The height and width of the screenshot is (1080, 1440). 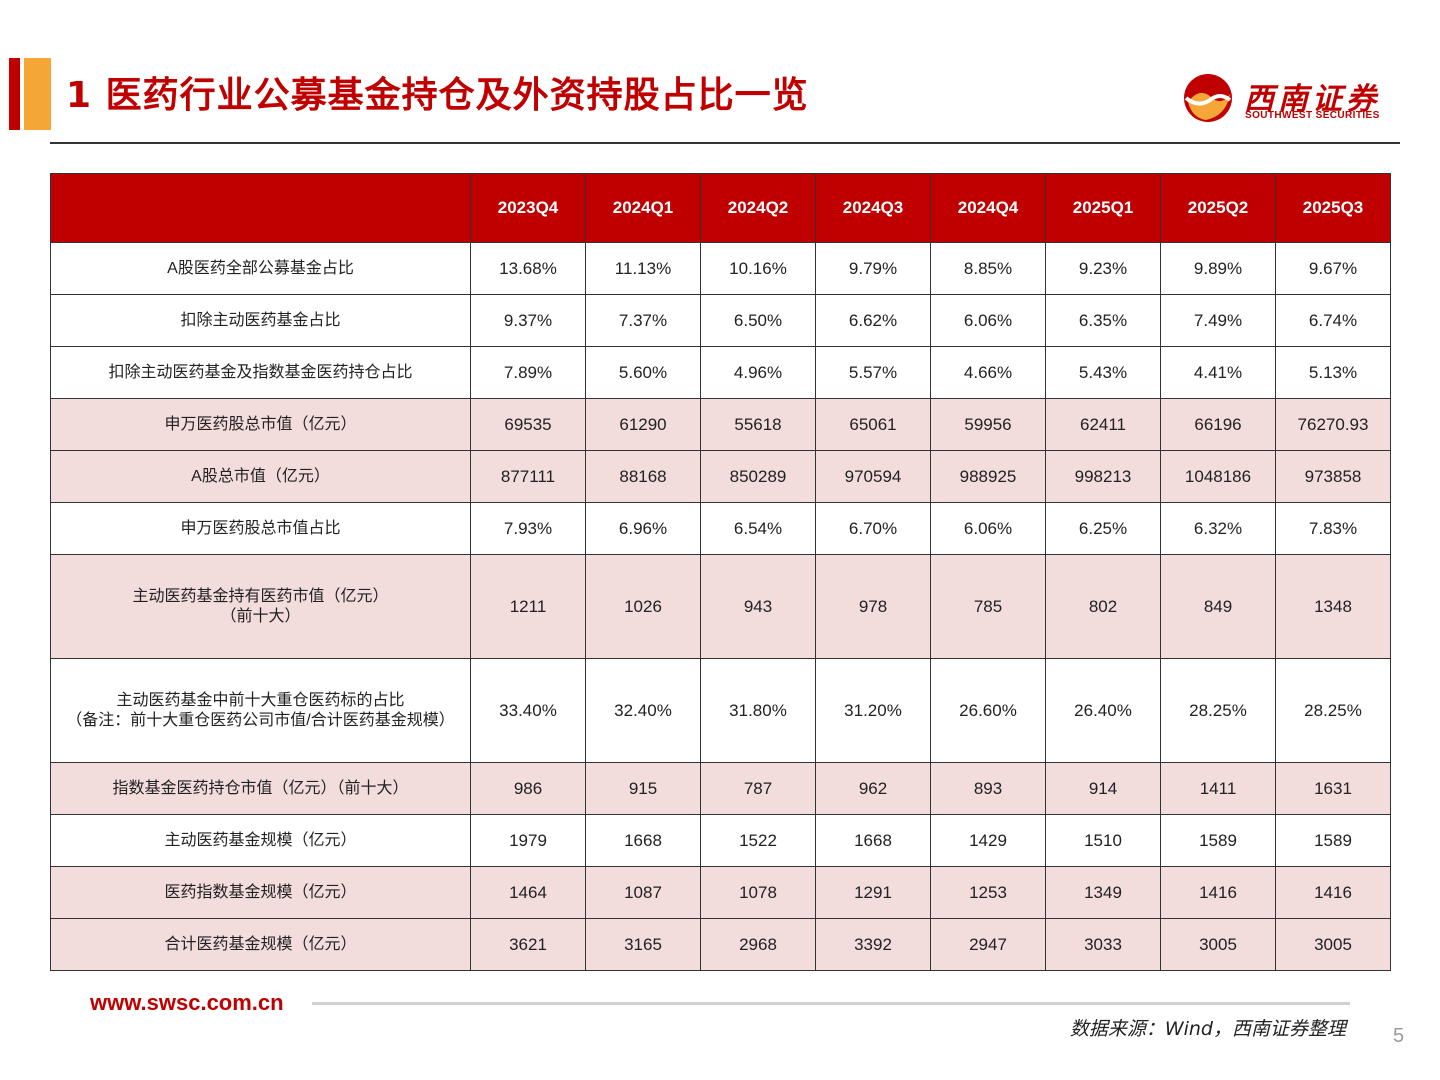 I want to click on footer-url: www.swsc.com.cn, so click(x=187, y=1002).